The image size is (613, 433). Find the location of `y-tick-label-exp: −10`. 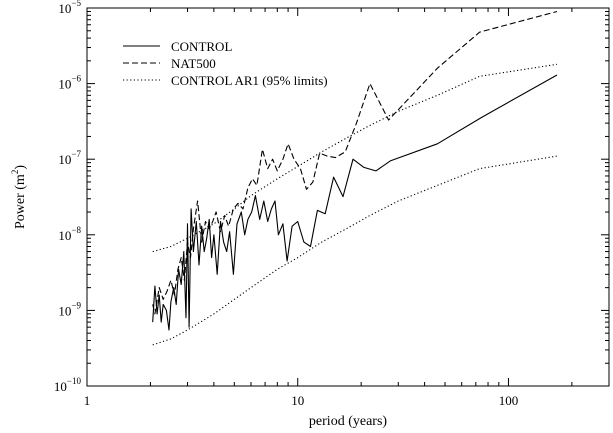

y-tick-label-exp: −10 is located at coordinates (74, 381).